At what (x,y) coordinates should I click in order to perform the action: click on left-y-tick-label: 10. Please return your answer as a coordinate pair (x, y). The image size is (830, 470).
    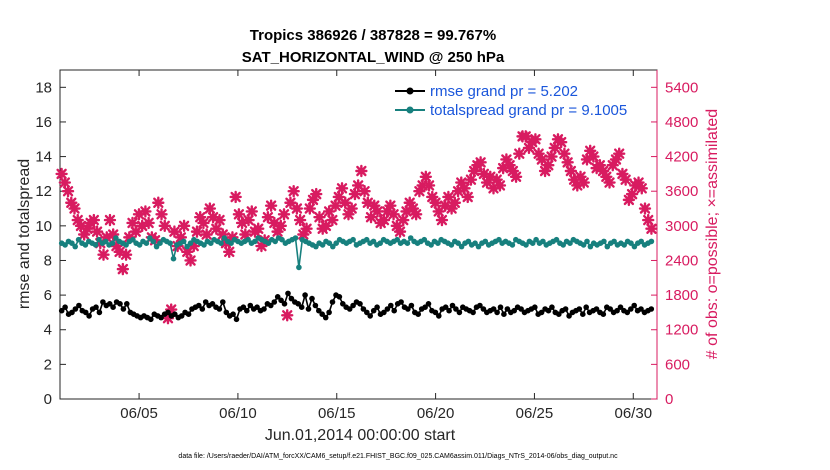
    Looking at the image, I should click on (43, 226).